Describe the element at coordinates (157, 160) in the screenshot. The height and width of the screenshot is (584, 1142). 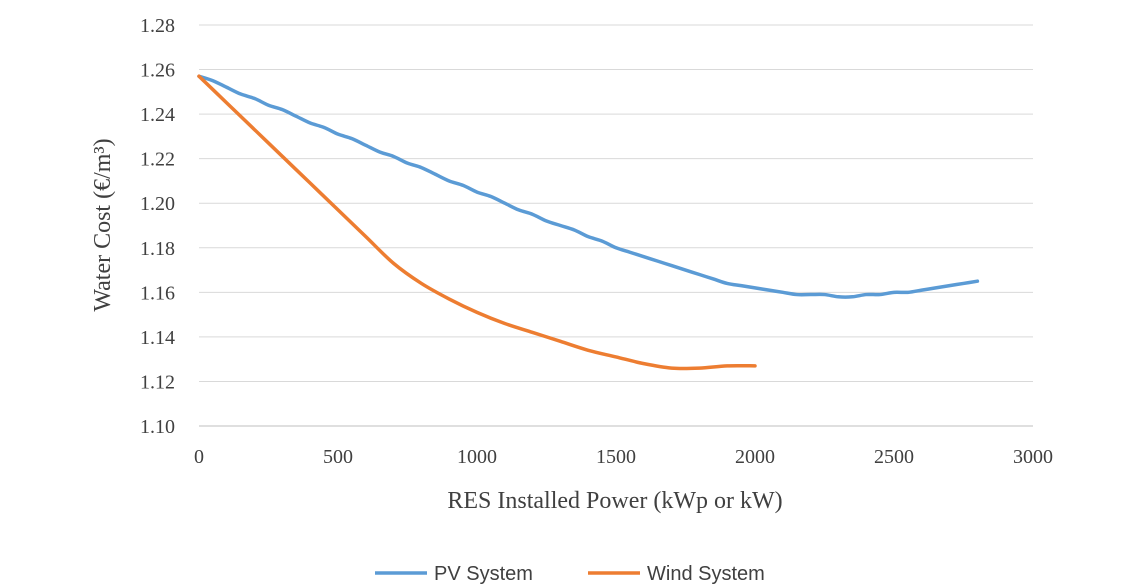
I see `y-tick-label: 1.22` at that location.